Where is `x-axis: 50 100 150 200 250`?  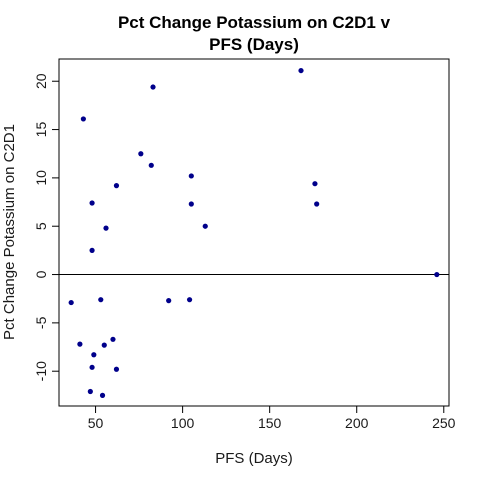 x-axis: 50 100 150 200 250 is located at coordinates (272, 418).